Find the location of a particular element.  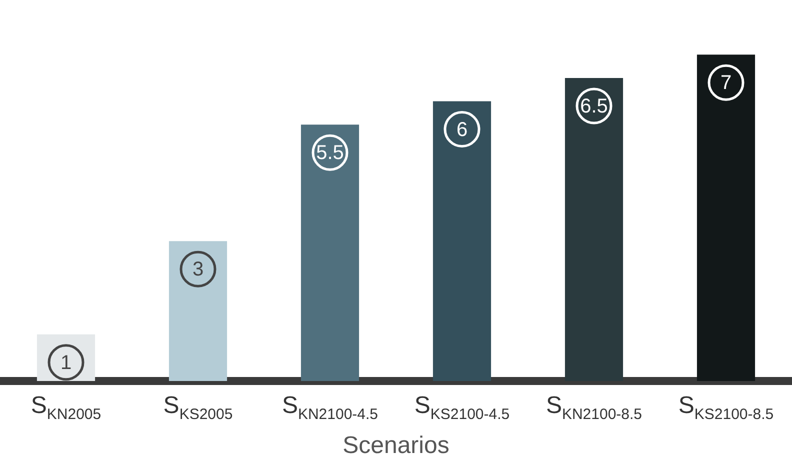

x-tick-label: S$_{KN2100-8.5}$ is located at coordinates (594, 407).